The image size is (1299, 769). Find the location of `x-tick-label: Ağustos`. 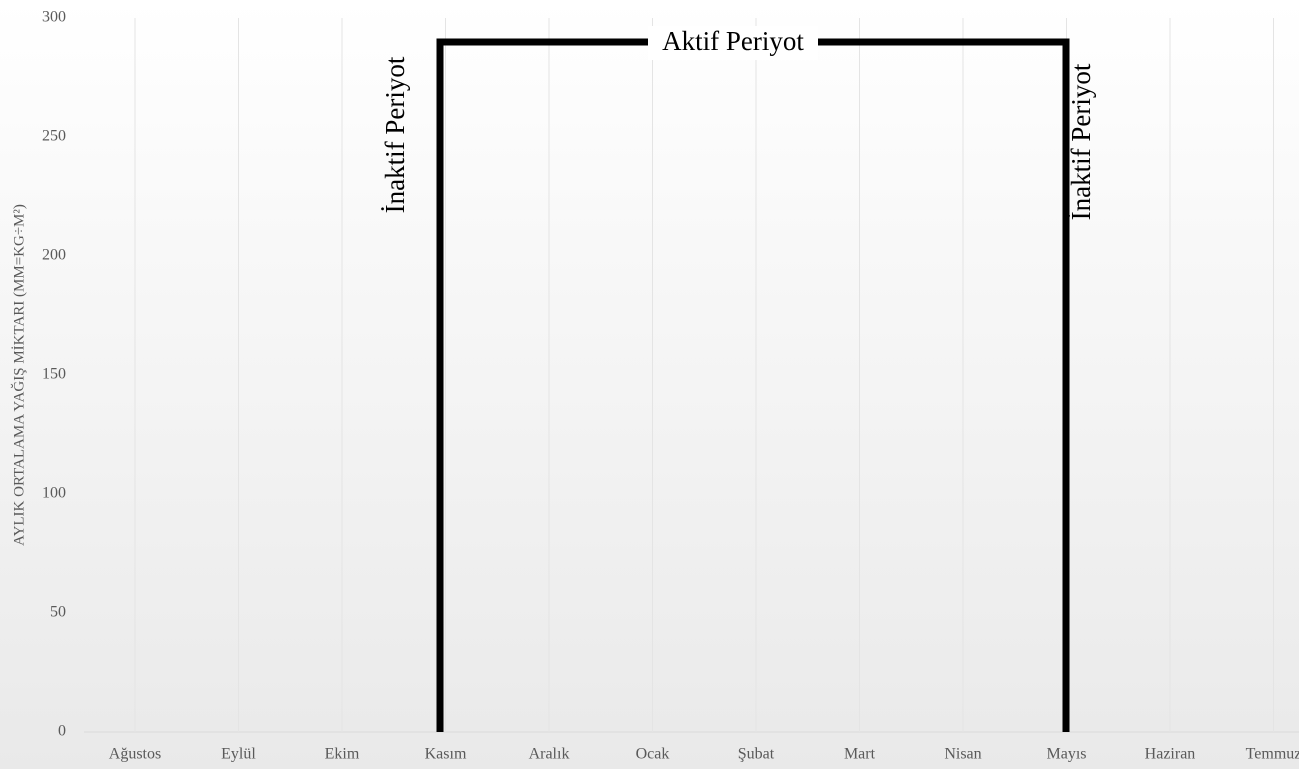

x-tick-label: Ağustos is located at coordinates (135, 754).